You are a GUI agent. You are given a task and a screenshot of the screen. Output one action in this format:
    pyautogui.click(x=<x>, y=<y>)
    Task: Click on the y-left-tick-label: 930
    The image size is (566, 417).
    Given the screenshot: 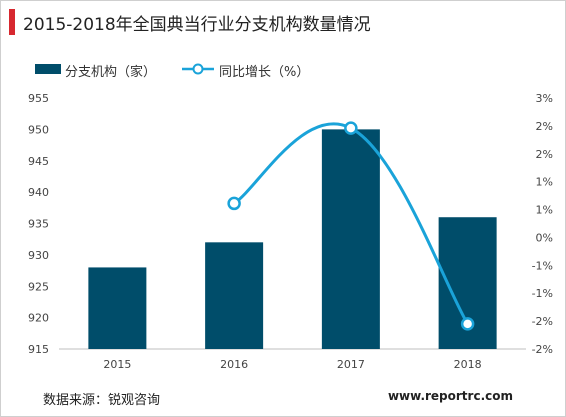 What is the action you would take?
    pyautogui.click(x=38, y=255)
    